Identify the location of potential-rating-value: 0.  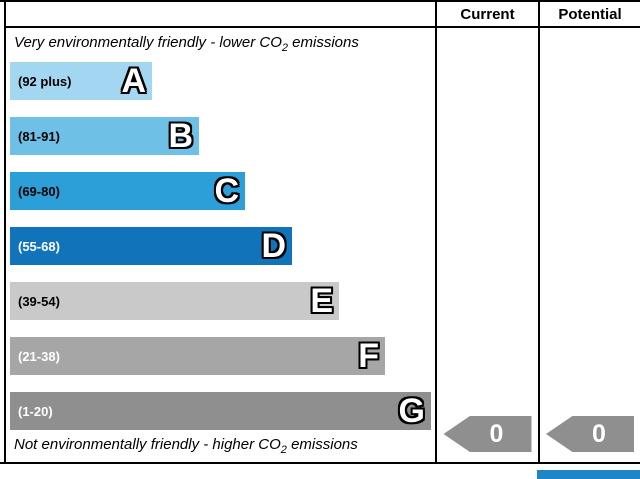
(599, 433).